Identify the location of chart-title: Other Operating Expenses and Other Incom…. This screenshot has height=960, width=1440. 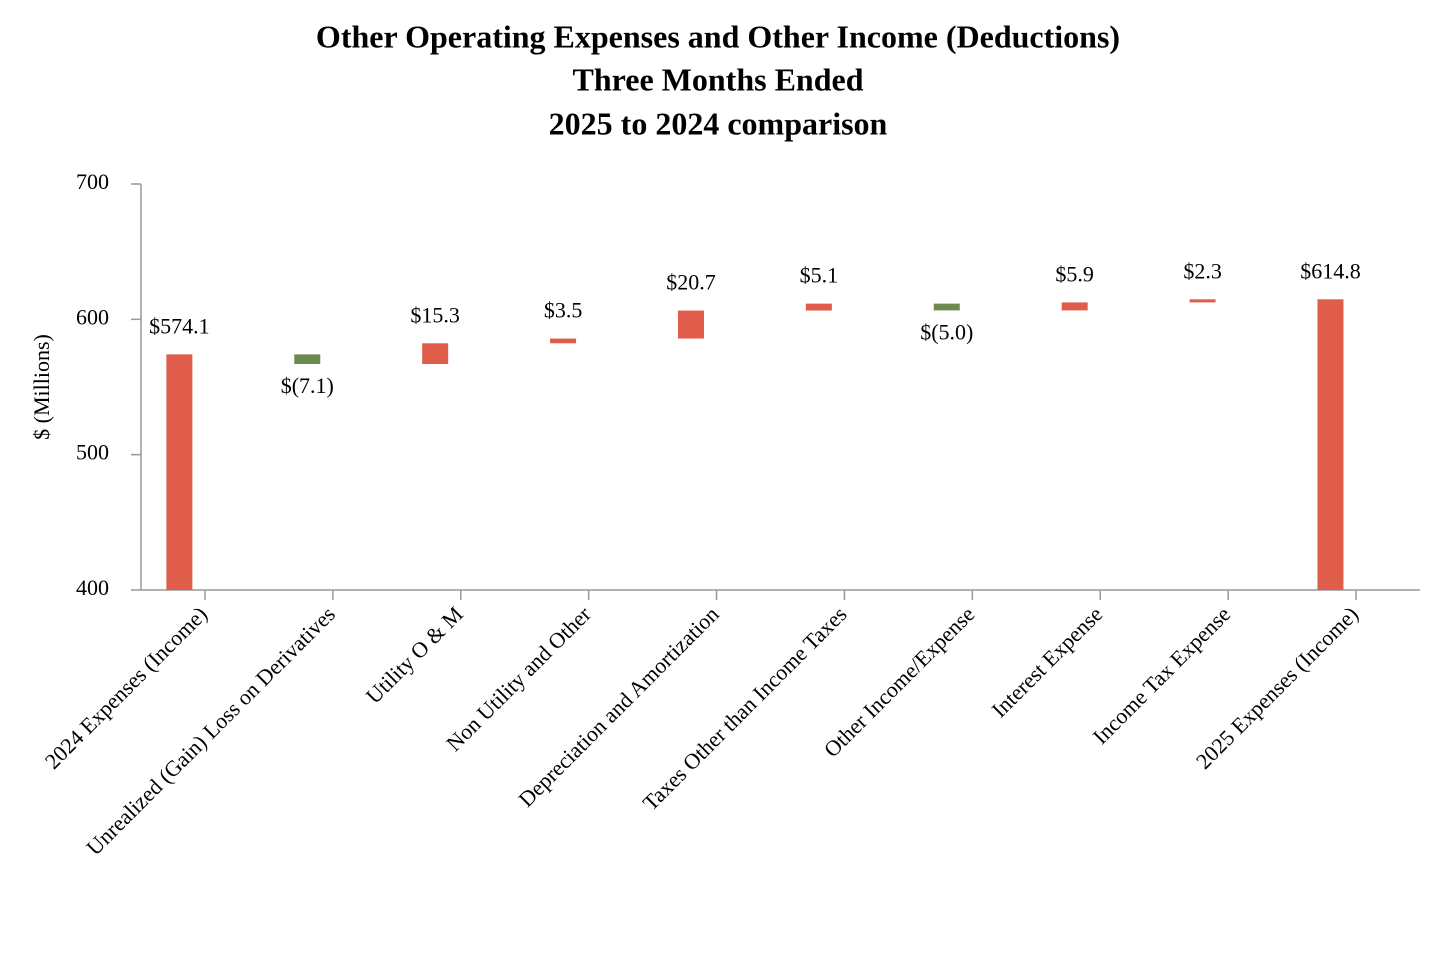
(718, 36).